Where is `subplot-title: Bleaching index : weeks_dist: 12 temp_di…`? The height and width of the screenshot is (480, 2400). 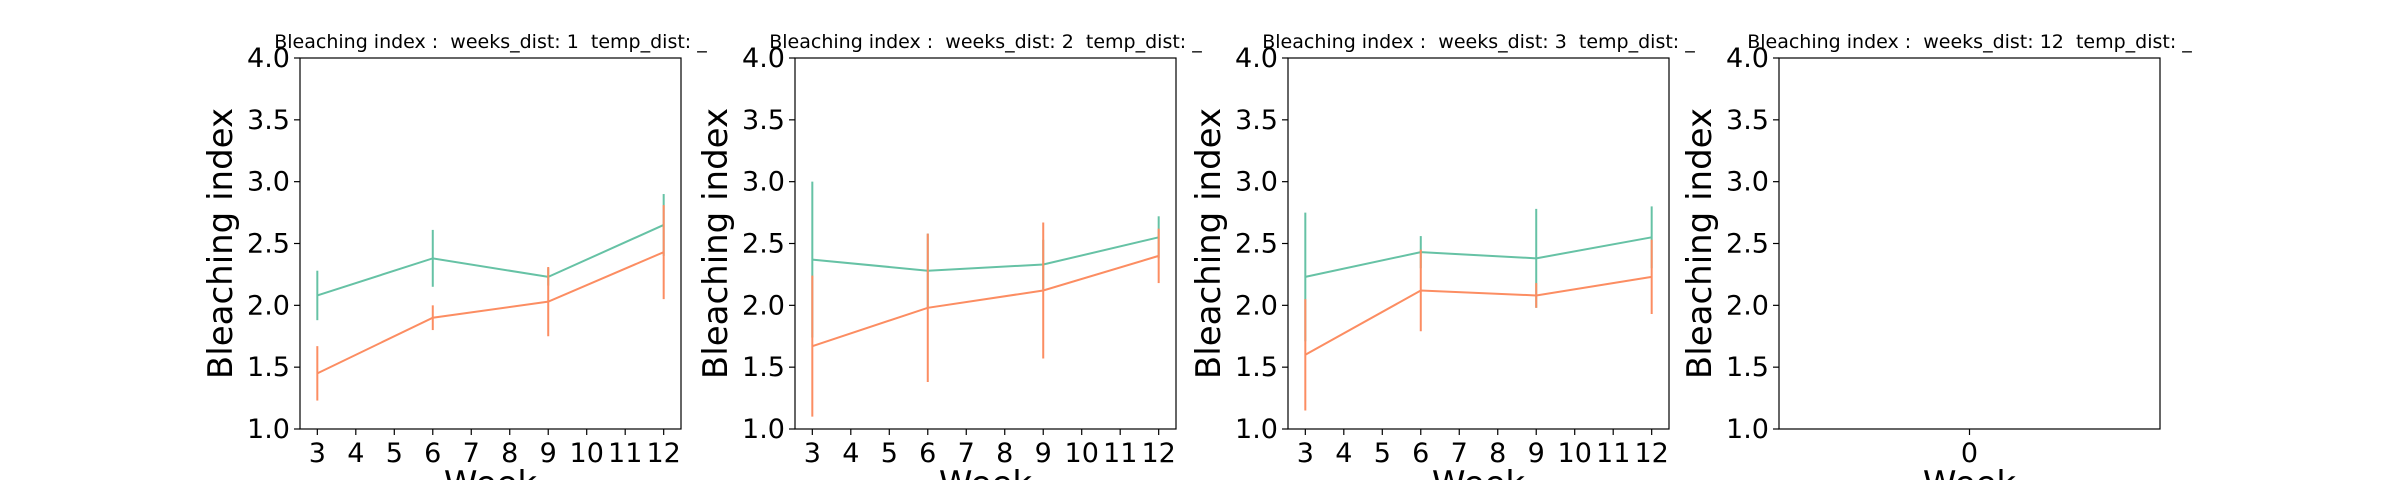 subplot-title: Bleaching index : weeks_dist: 12 temp_di… is located at coordinates (1969, 42).